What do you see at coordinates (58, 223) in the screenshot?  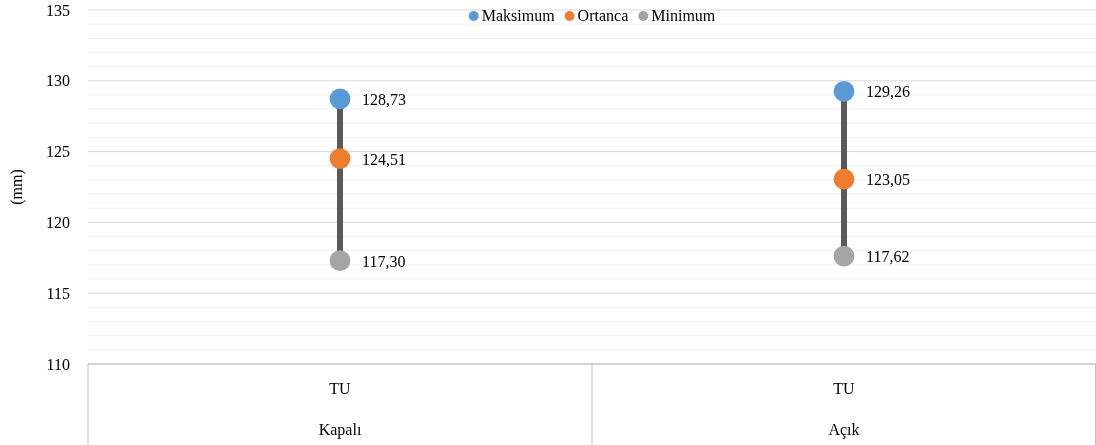 I see `y-tick-label: 120` at bounding box center [58, 223].